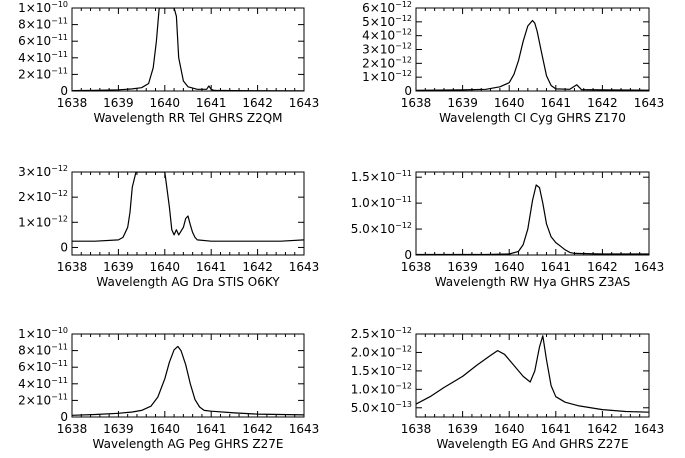 Image resolution: width=685 pixels, height=458 pixels. I want to click on y-tick-label: 2.5×10⁻¹², so click(381, 333).